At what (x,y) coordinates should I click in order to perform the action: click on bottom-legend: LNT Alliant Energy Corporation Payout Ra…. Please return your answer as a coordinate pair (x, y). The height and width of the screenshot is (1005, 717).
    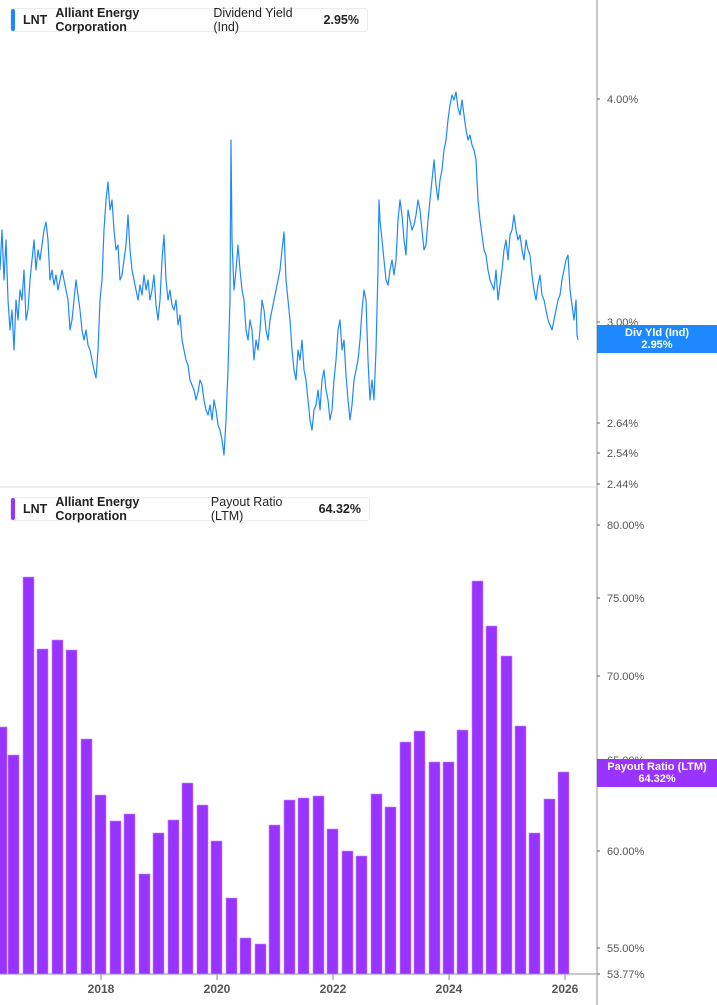
    Looking at the image, I should click on (190, 509).